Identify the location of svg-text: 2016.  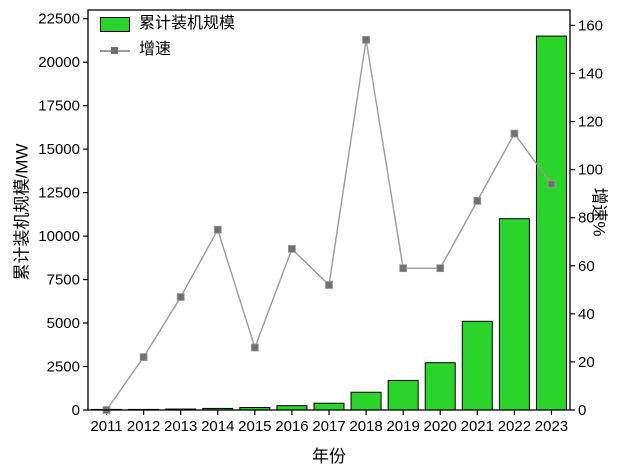
(291, 426).